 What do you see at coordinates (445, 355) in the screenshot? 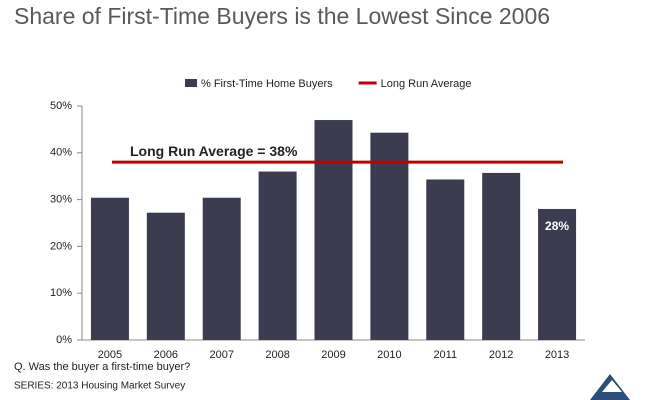
I see `x-tick-label: 2011` at bounding box center [445, 355].